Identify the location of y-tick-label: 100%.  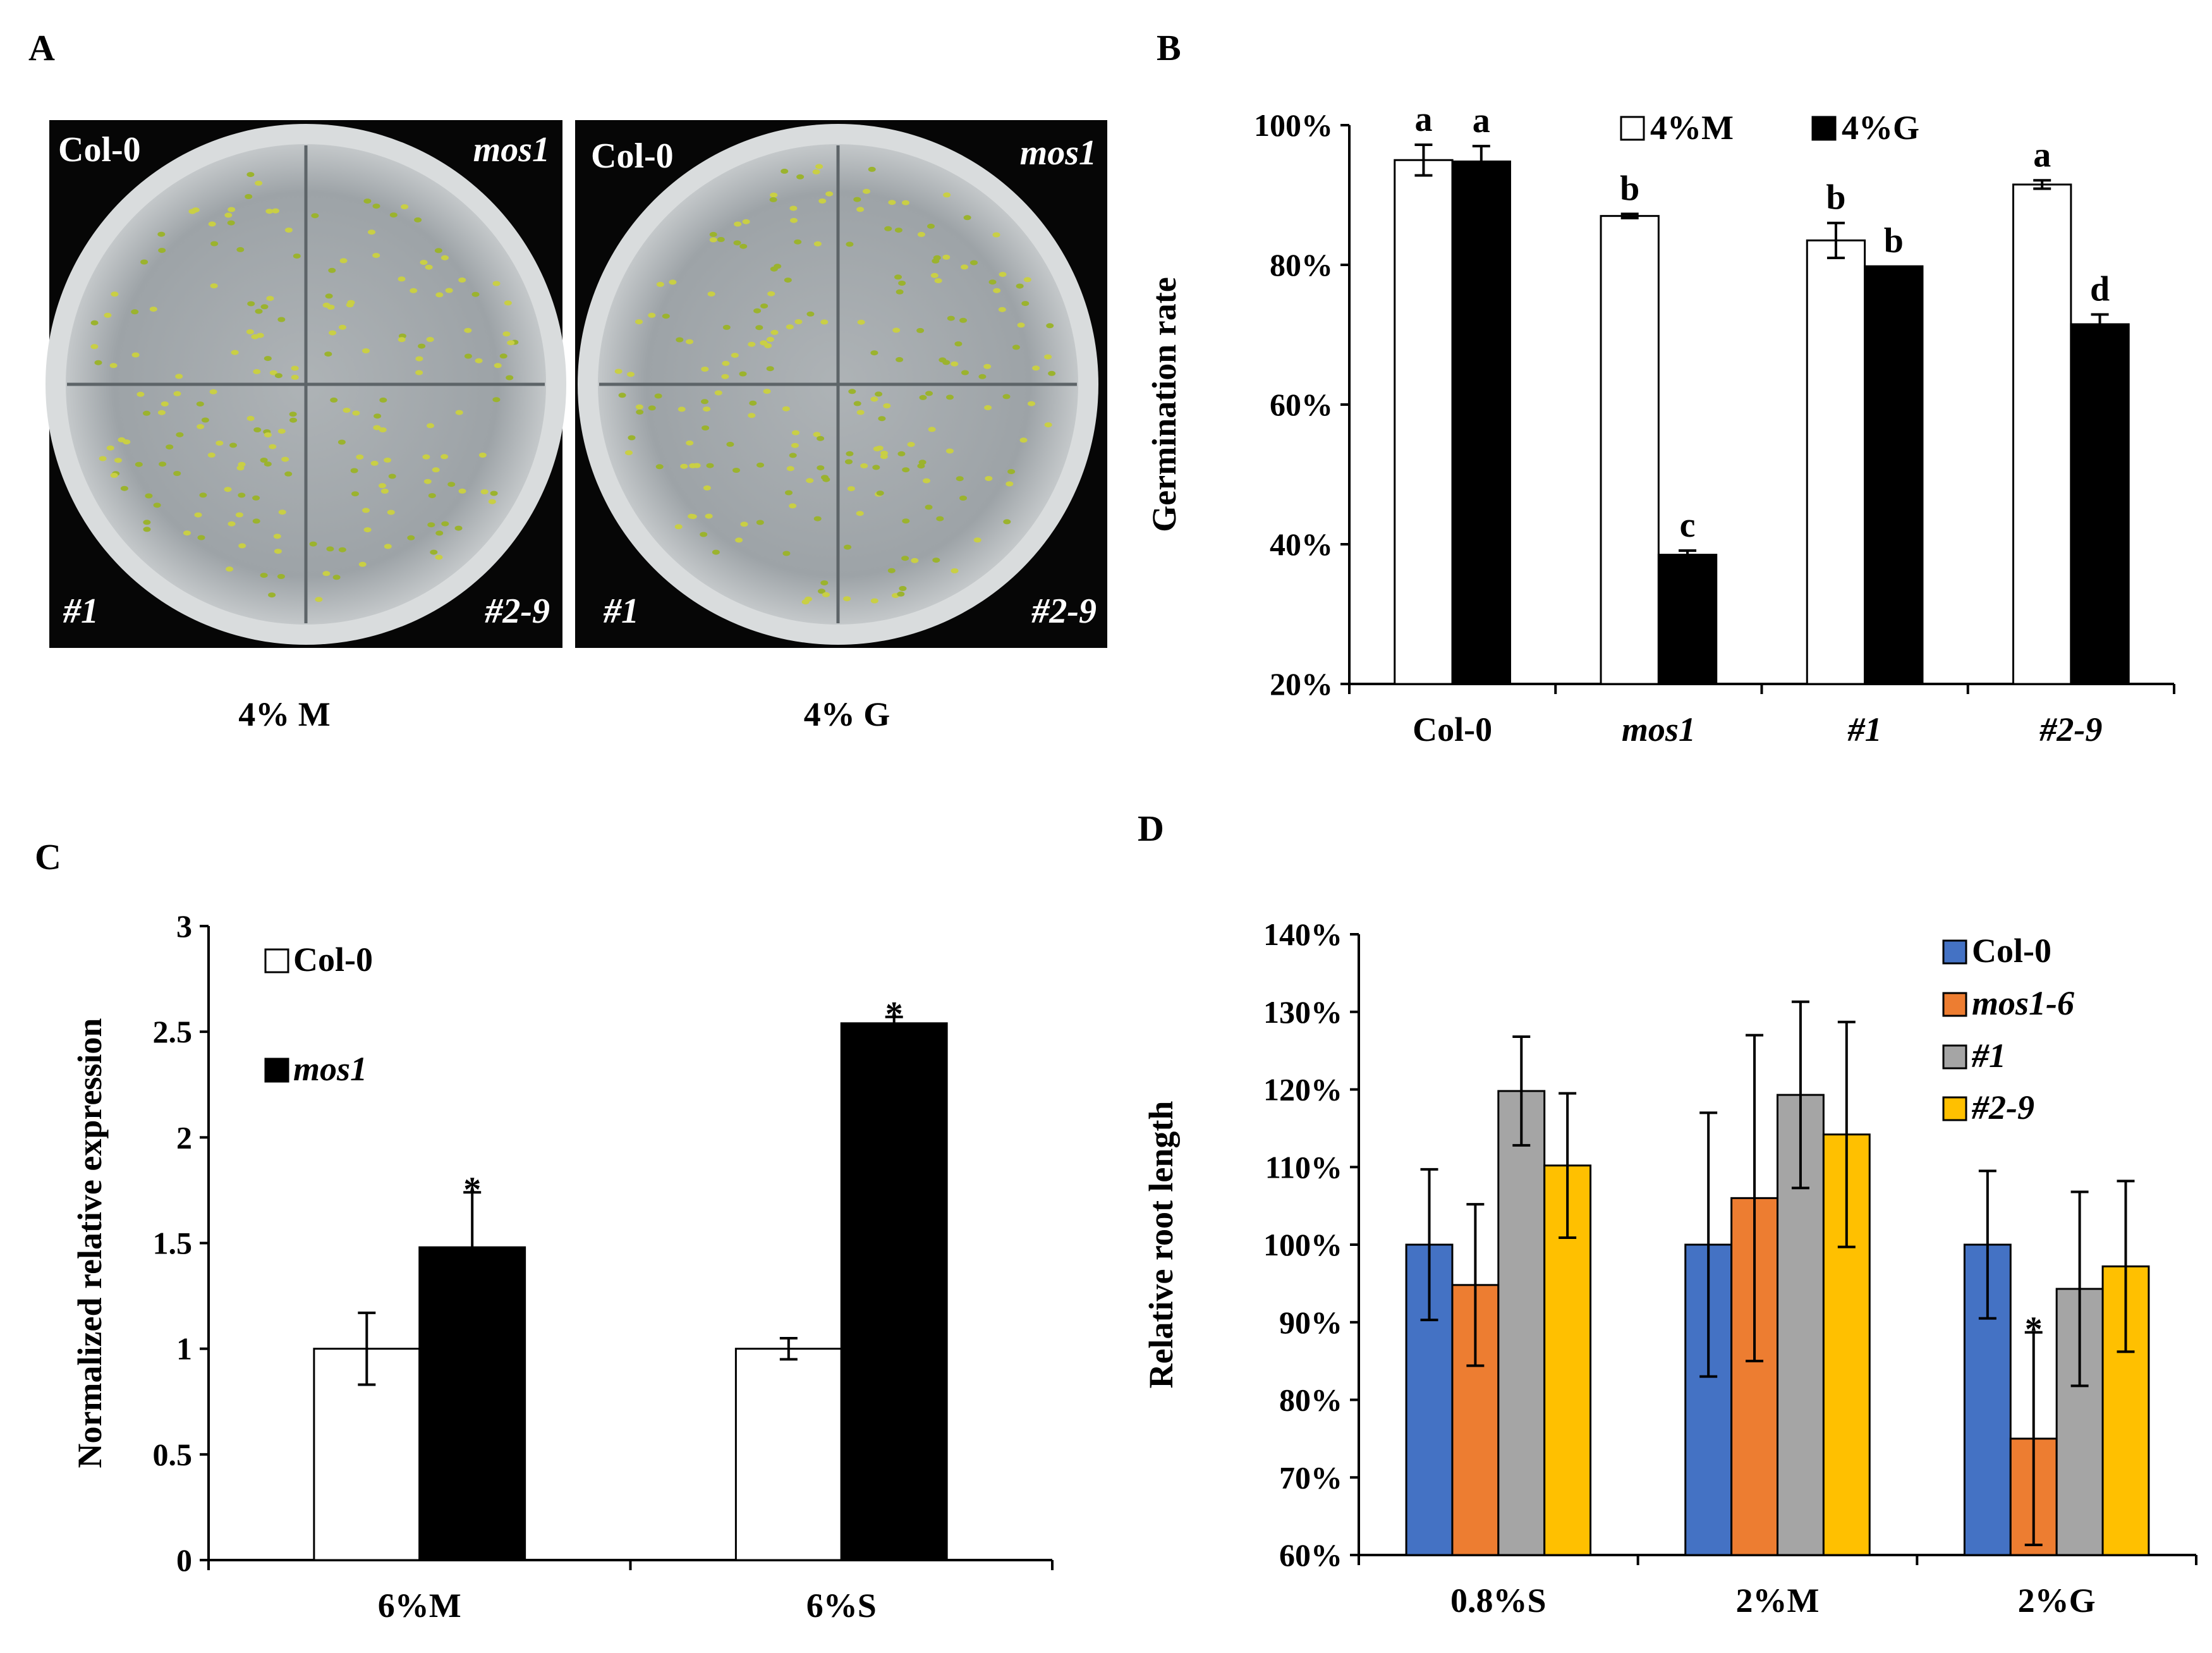
(1302, 1244).